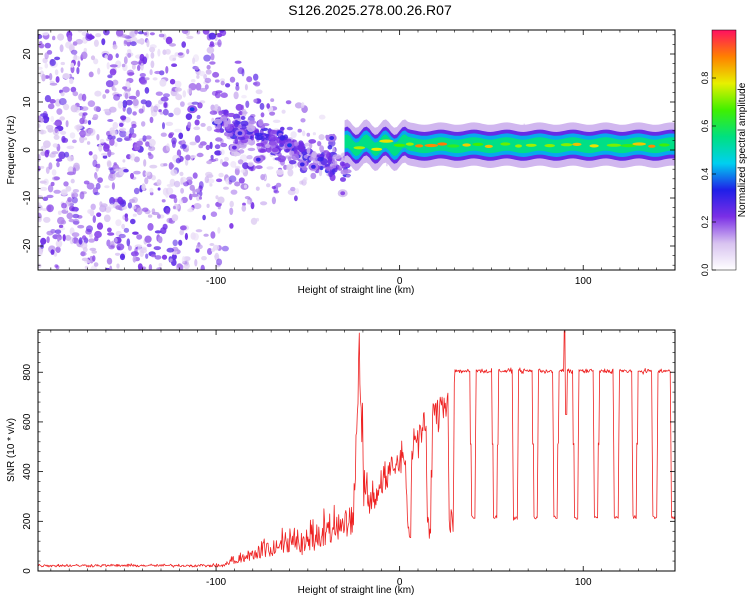 The image size is (750, 600). What do you see at coordinates (27, 150) in the screenshot?
I see `spectrogram-y-tick-label: 0` at bounding box center [27, 150].